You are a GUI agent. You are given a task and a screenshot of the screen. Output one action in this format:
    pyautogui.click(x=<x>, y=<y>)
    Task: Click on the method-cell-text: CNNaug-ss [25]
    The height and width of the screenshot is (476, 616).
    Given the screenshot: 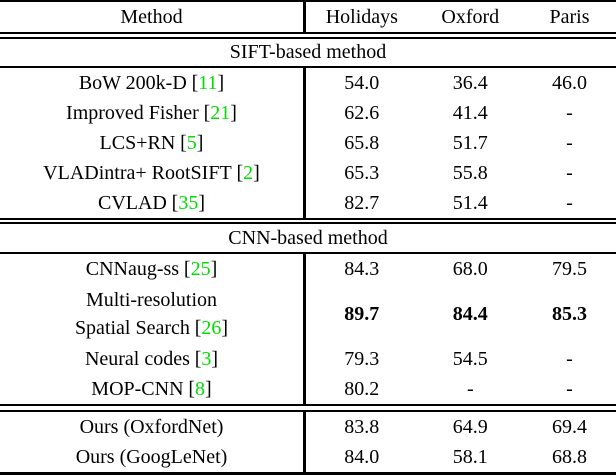 What is the action you would take?
    pyautogui.click(x=151, y=269)
    